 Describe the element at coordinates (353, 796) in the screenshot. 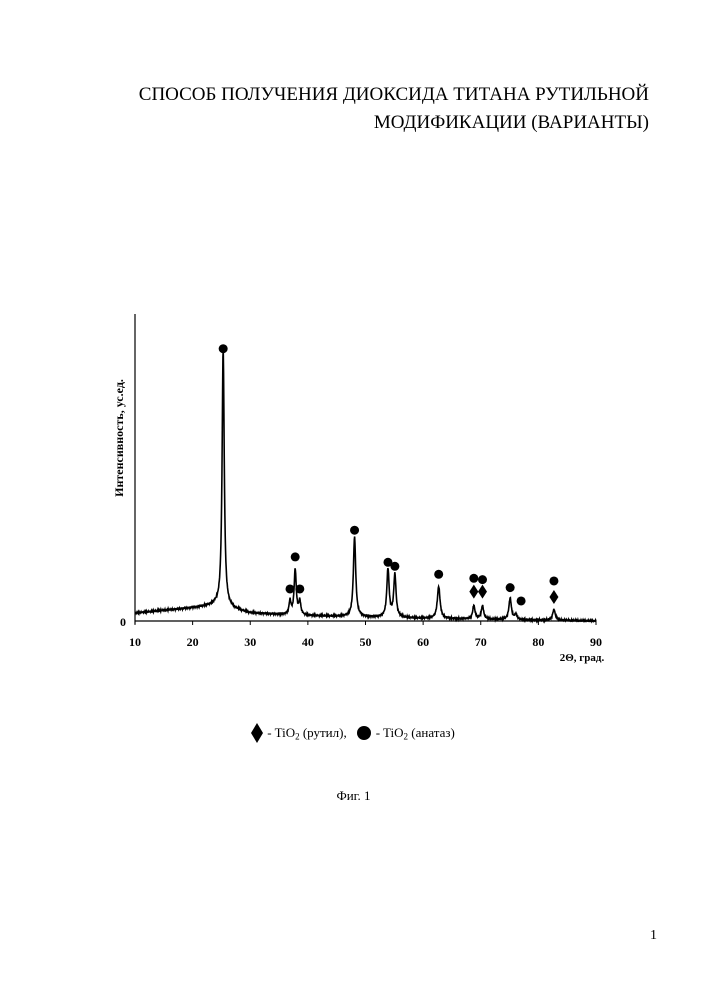

I see `figure-caption: Фиг. 1` at that location.